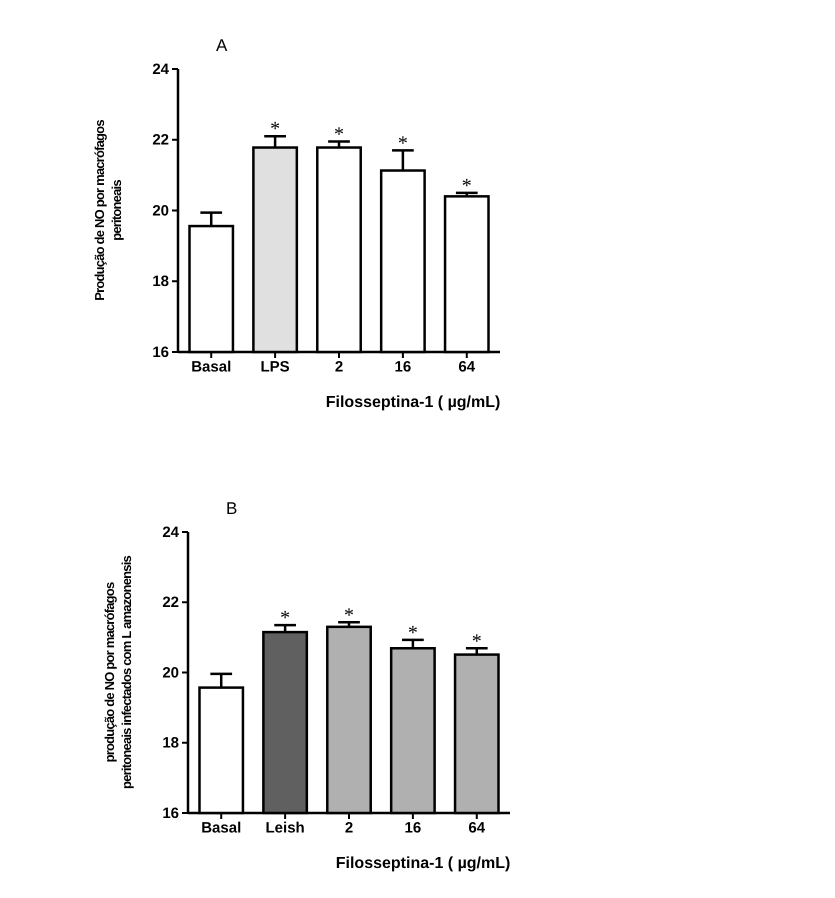  What do you see at coordinates (222, 45) in the screenshot?
I see `chart-title: A` at bounding box center [222, 45].